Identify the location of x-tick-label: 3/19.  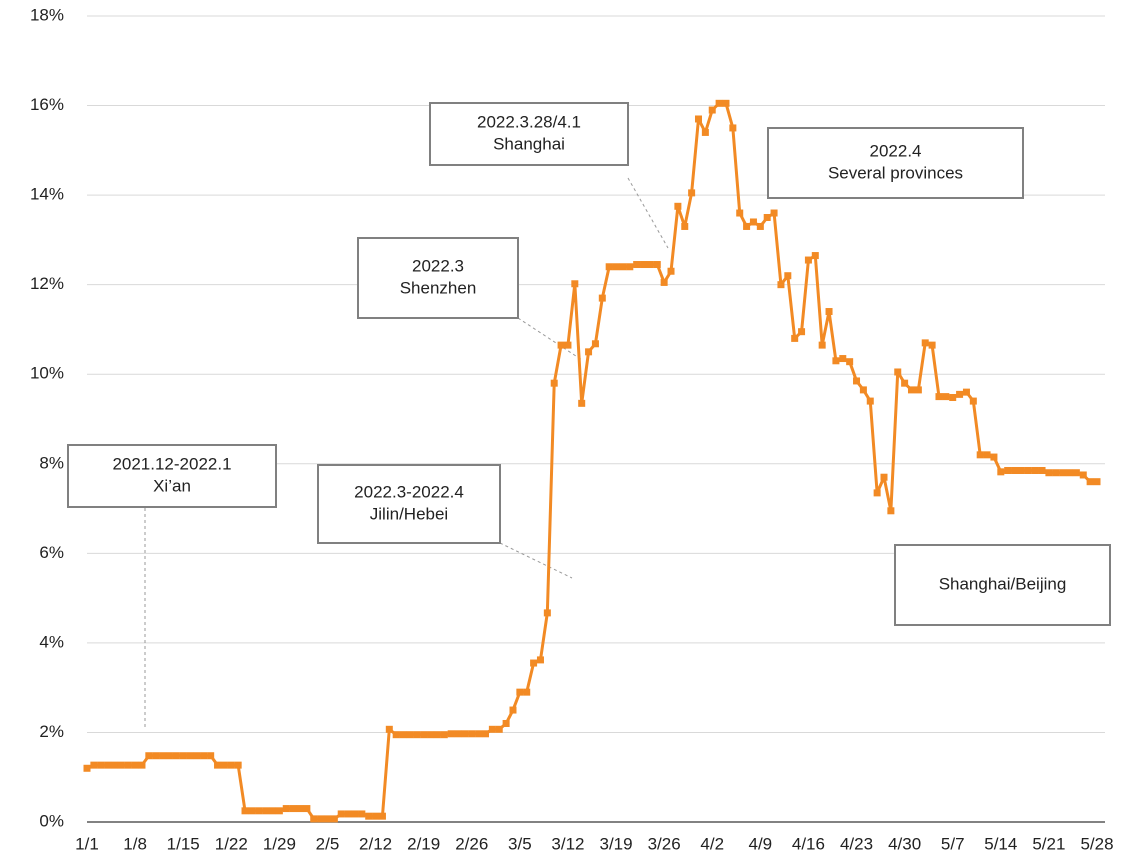
(616, 843).